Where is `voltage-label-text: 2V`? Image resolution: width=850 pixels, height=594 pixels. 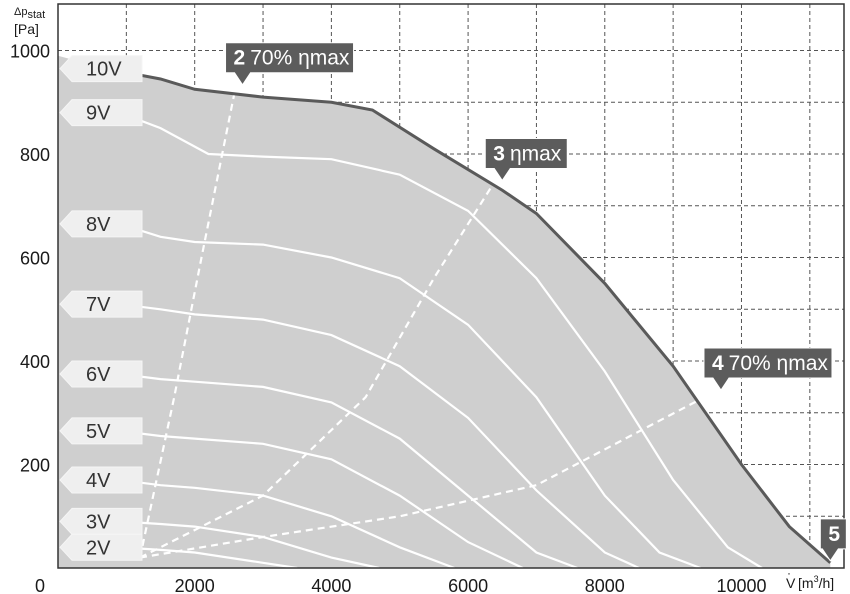
voltage-label-text: 2V is located at coordinates (98, 548).